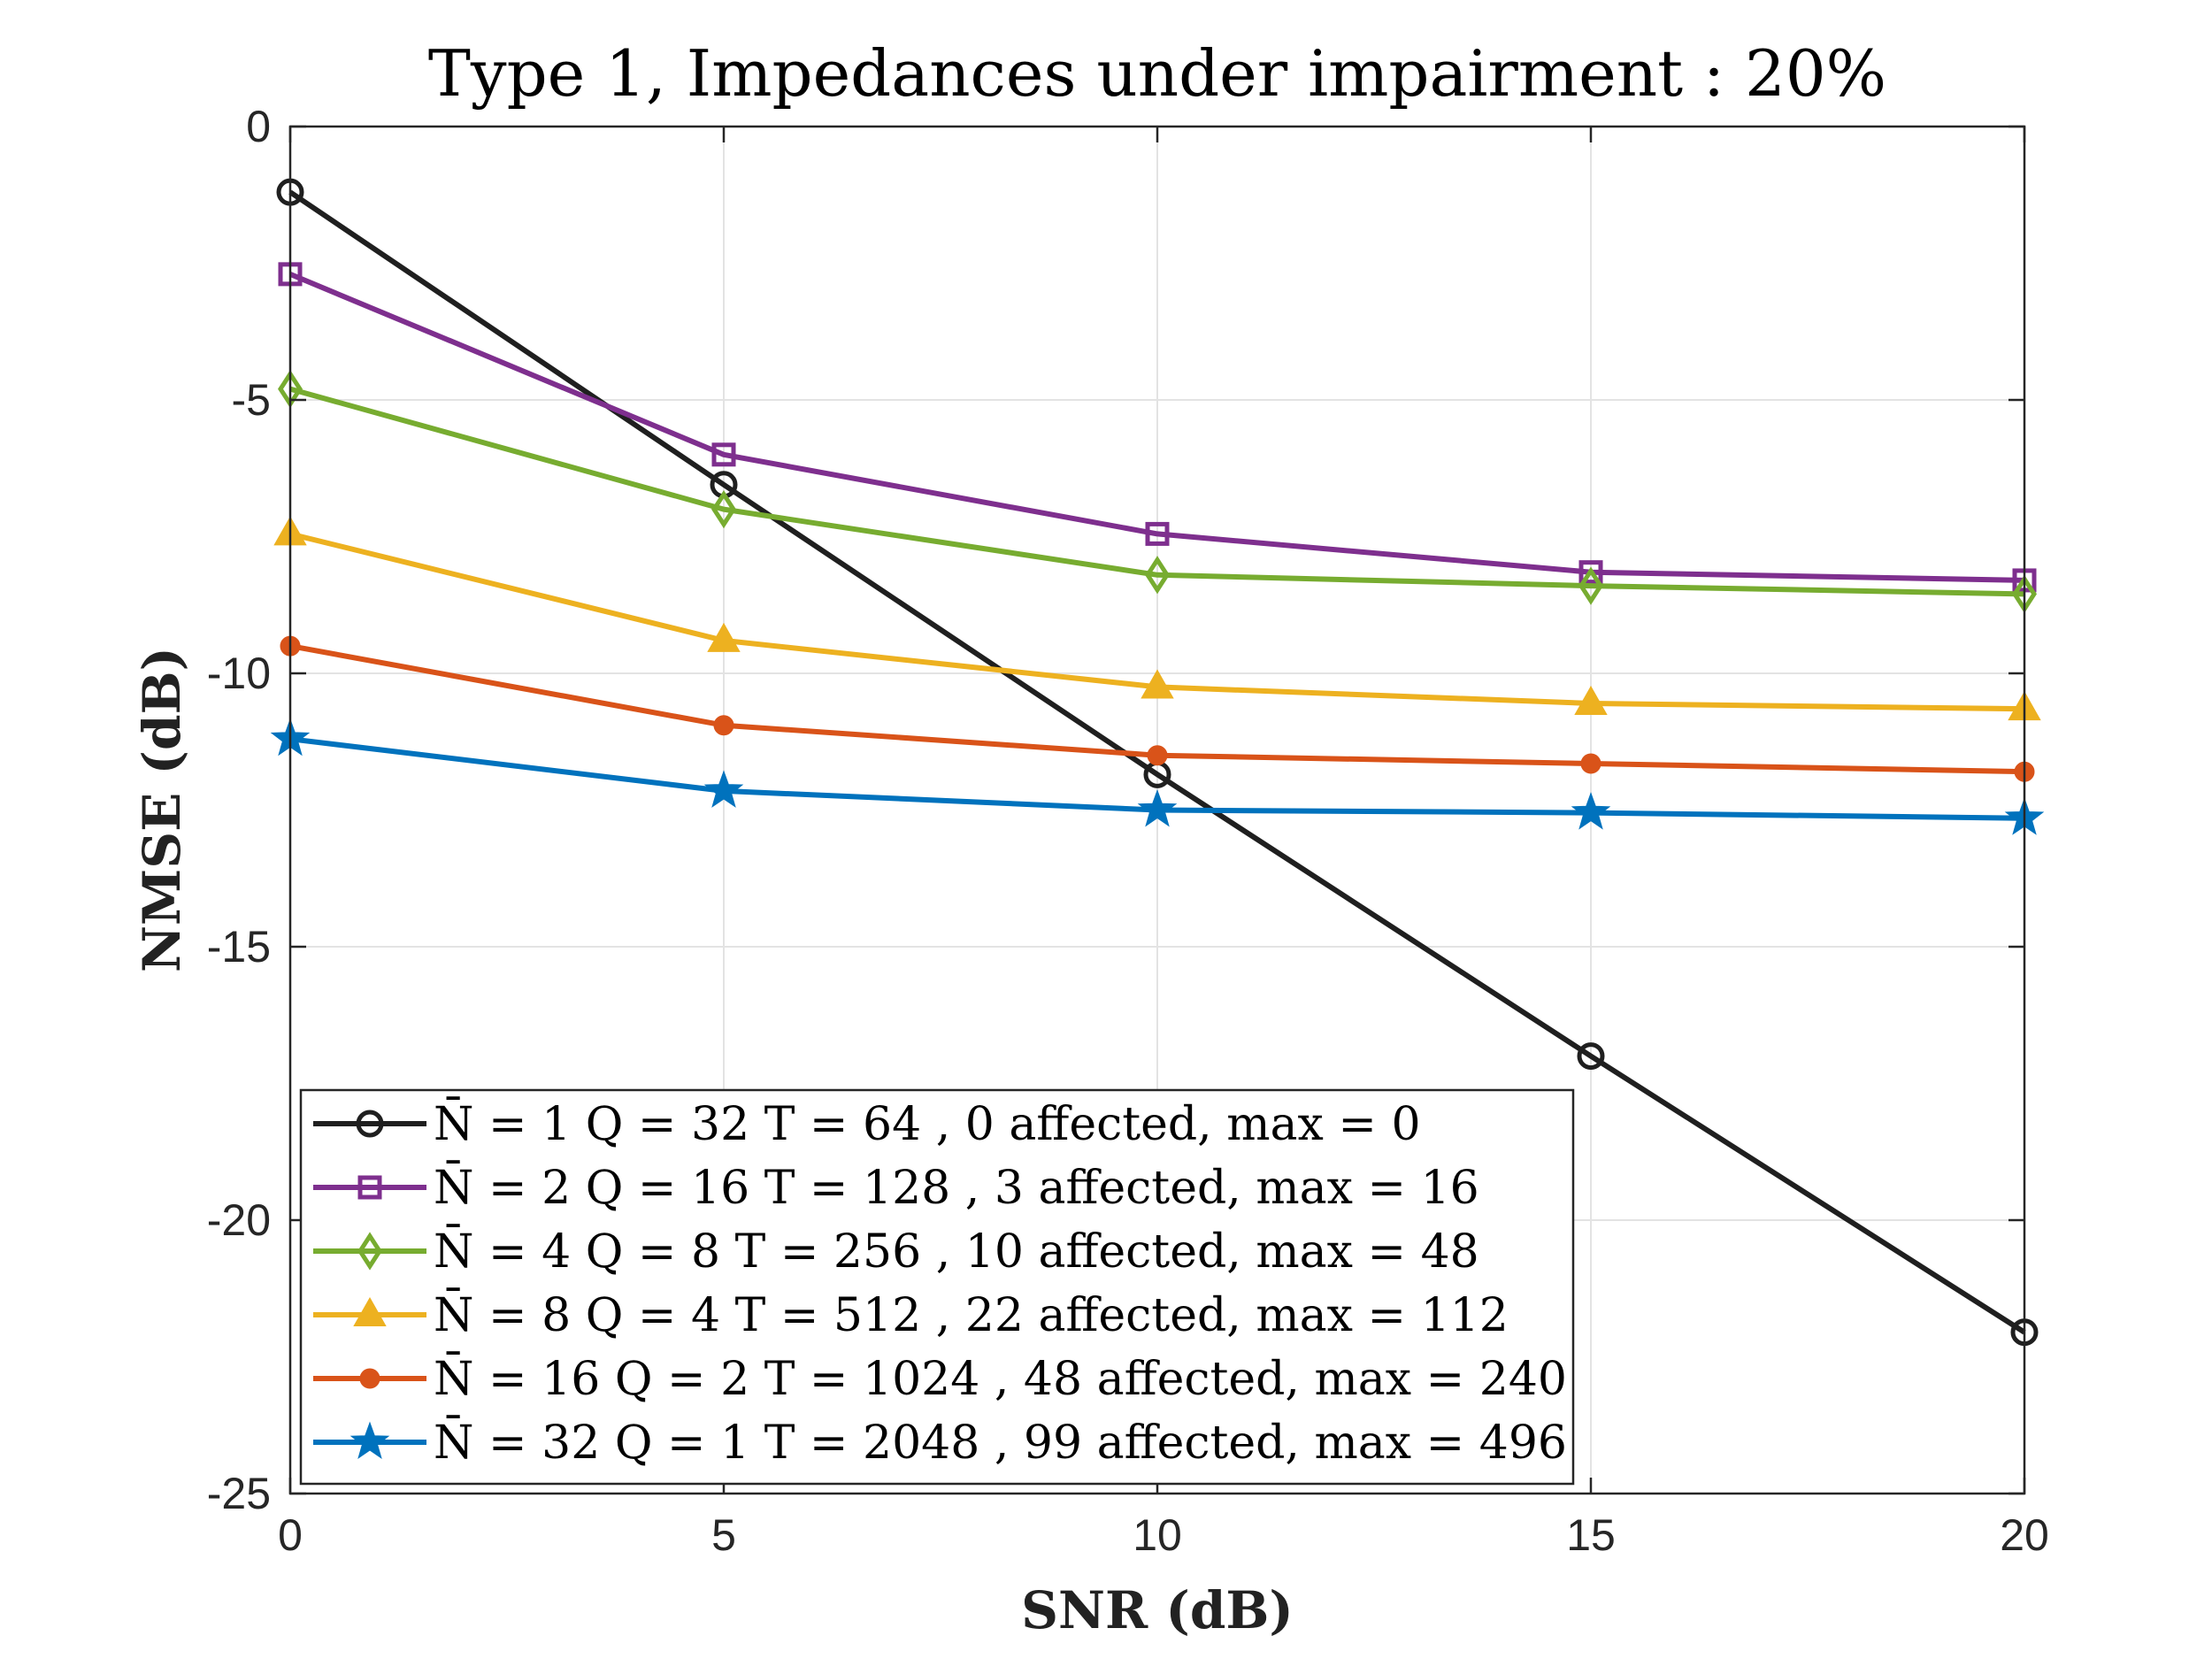 Image resolution: width=2212 pixels, height=1659 pixels. Describe the element at coordinates (2025, 1535) in the screenshot. I see `x-tick-label: 20` at that location.